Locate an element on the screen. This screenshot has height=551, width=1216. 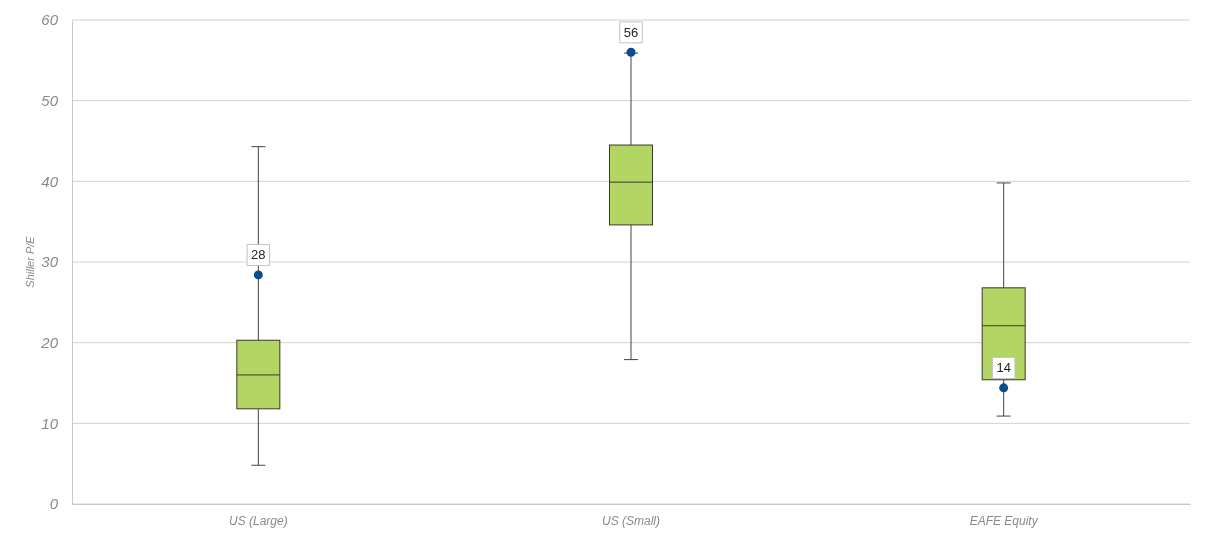
y-tick-label: 10 is located at coordinates (50, 423).